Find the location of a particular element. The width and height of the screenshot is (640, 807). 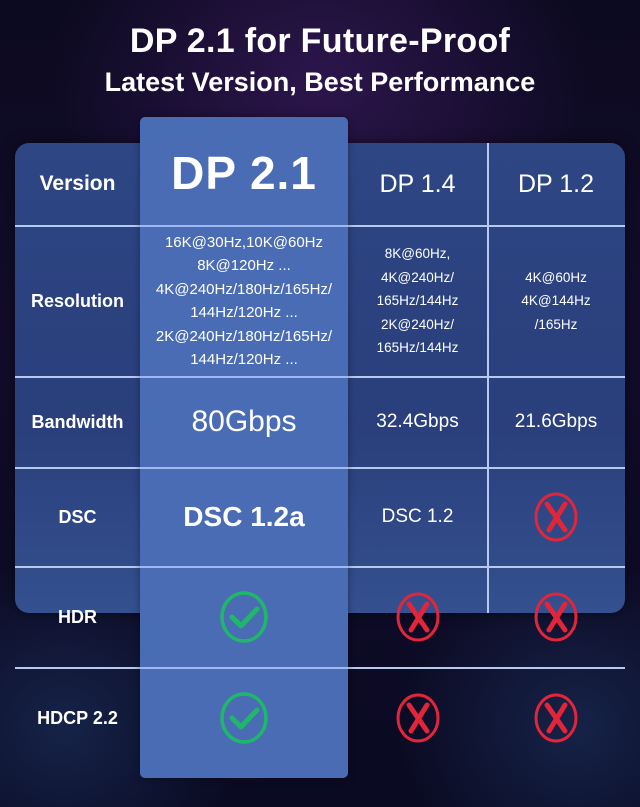

dsc-dp12 is located at coordinates (556, 517).